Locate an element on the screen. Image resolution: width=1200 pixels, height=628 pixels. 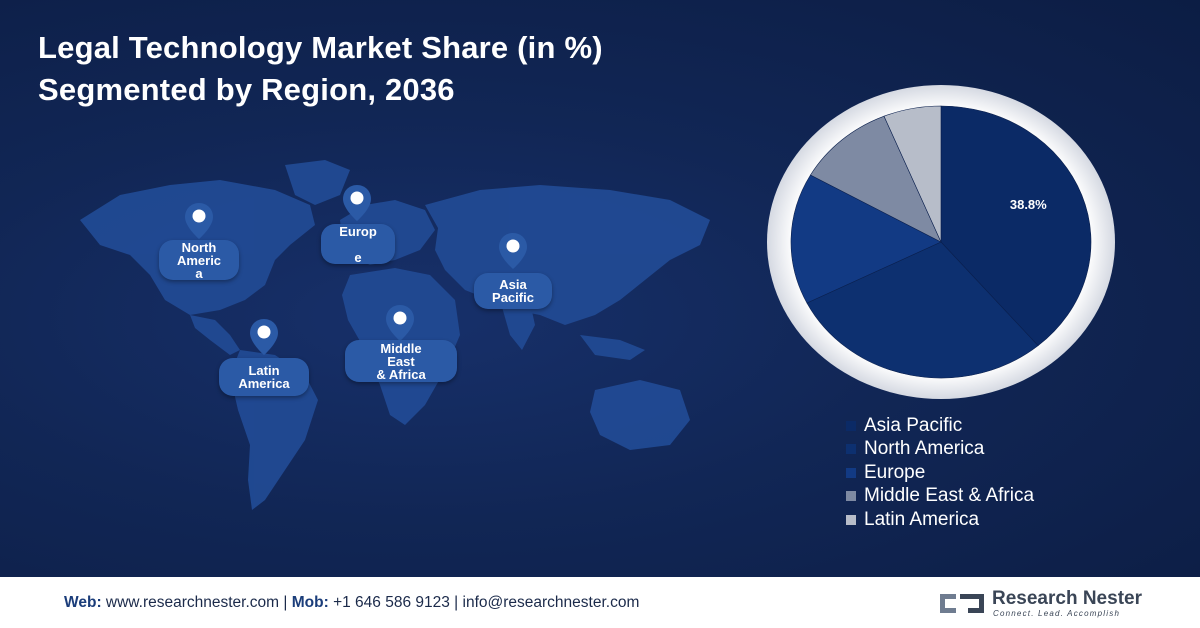
logo-mark-icon is located at coordinates (962, 603).